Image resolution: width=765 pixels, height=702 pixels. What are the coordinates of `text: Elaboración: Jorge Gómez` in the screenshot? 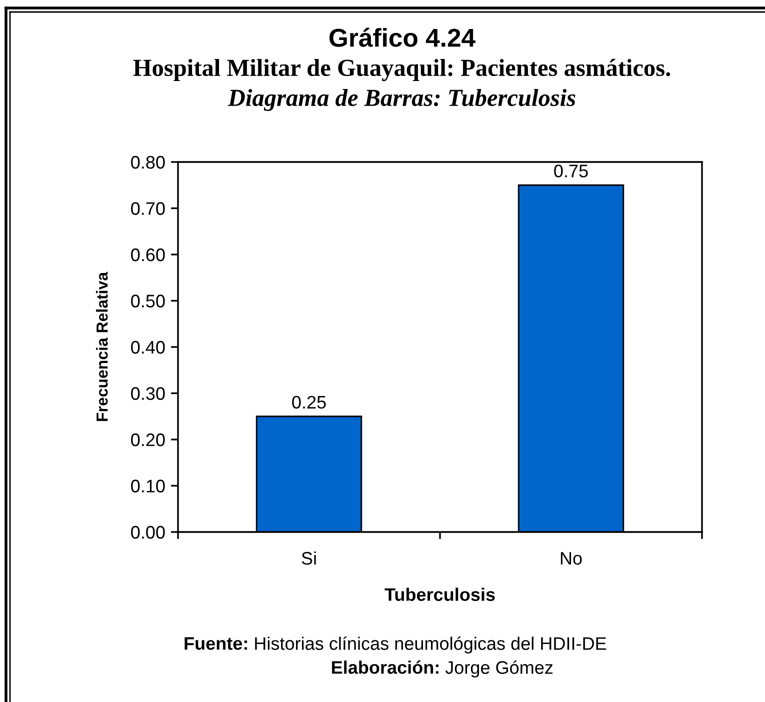 It's located at (442, 669).